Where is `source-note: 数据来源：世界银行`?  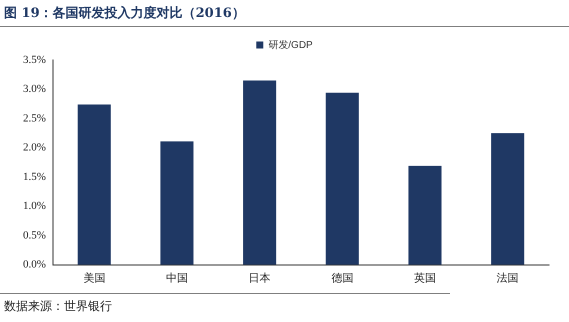 source-note: 数据来源：世界银行 is located at coordinates (58, 306).